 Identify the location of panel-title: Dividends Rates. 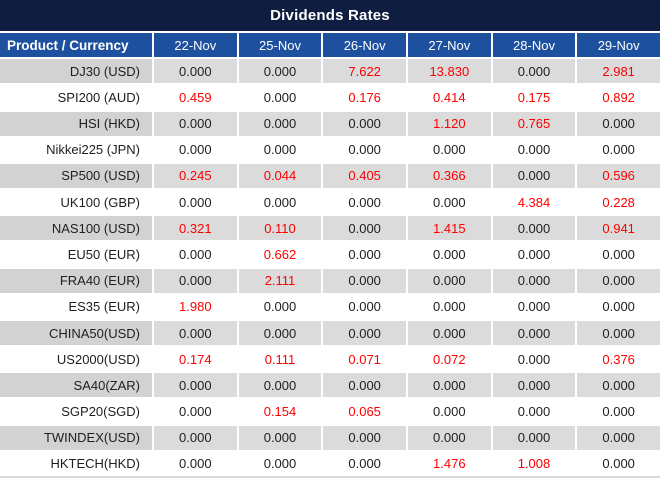
(330, 15).